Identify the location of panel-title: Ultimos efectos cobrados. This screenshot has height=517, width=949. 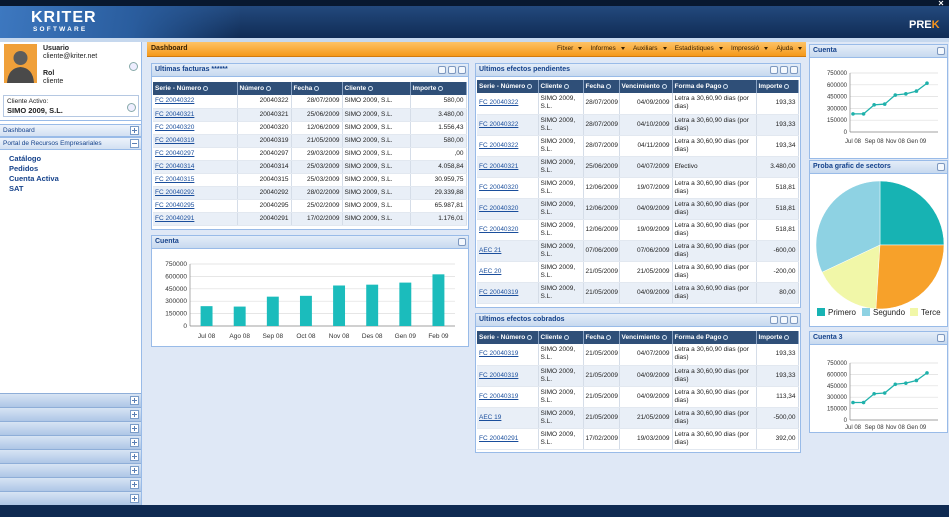
(522, 319).